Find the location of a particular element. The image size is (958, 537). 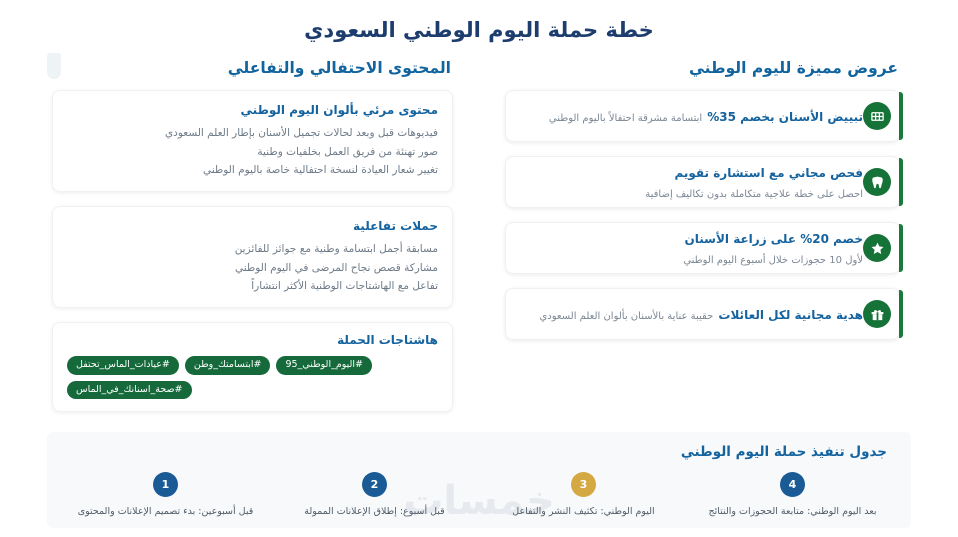

offer-subtitle: ابتسامة مشرقة احتفالاً باليوم الوطني is located at coordinates (625, 118).